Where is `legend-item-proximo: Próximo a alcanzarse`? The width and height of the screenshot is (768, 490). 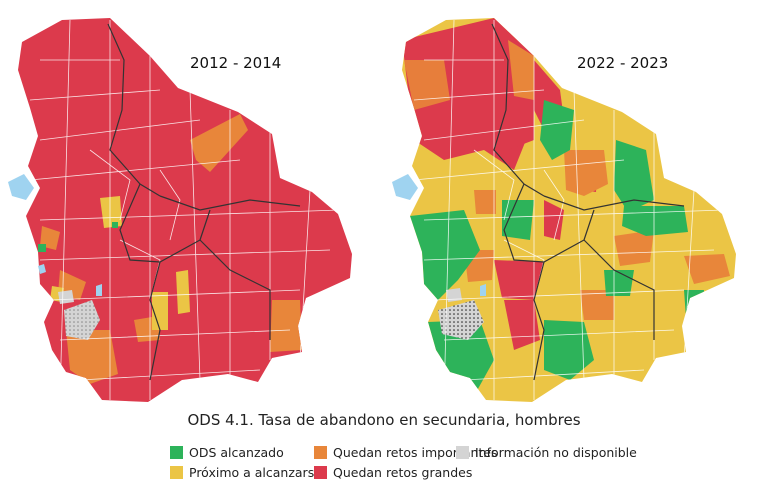 legend-item-proximo: Próximo a alcanzarse is located at coordinates (246, 472).